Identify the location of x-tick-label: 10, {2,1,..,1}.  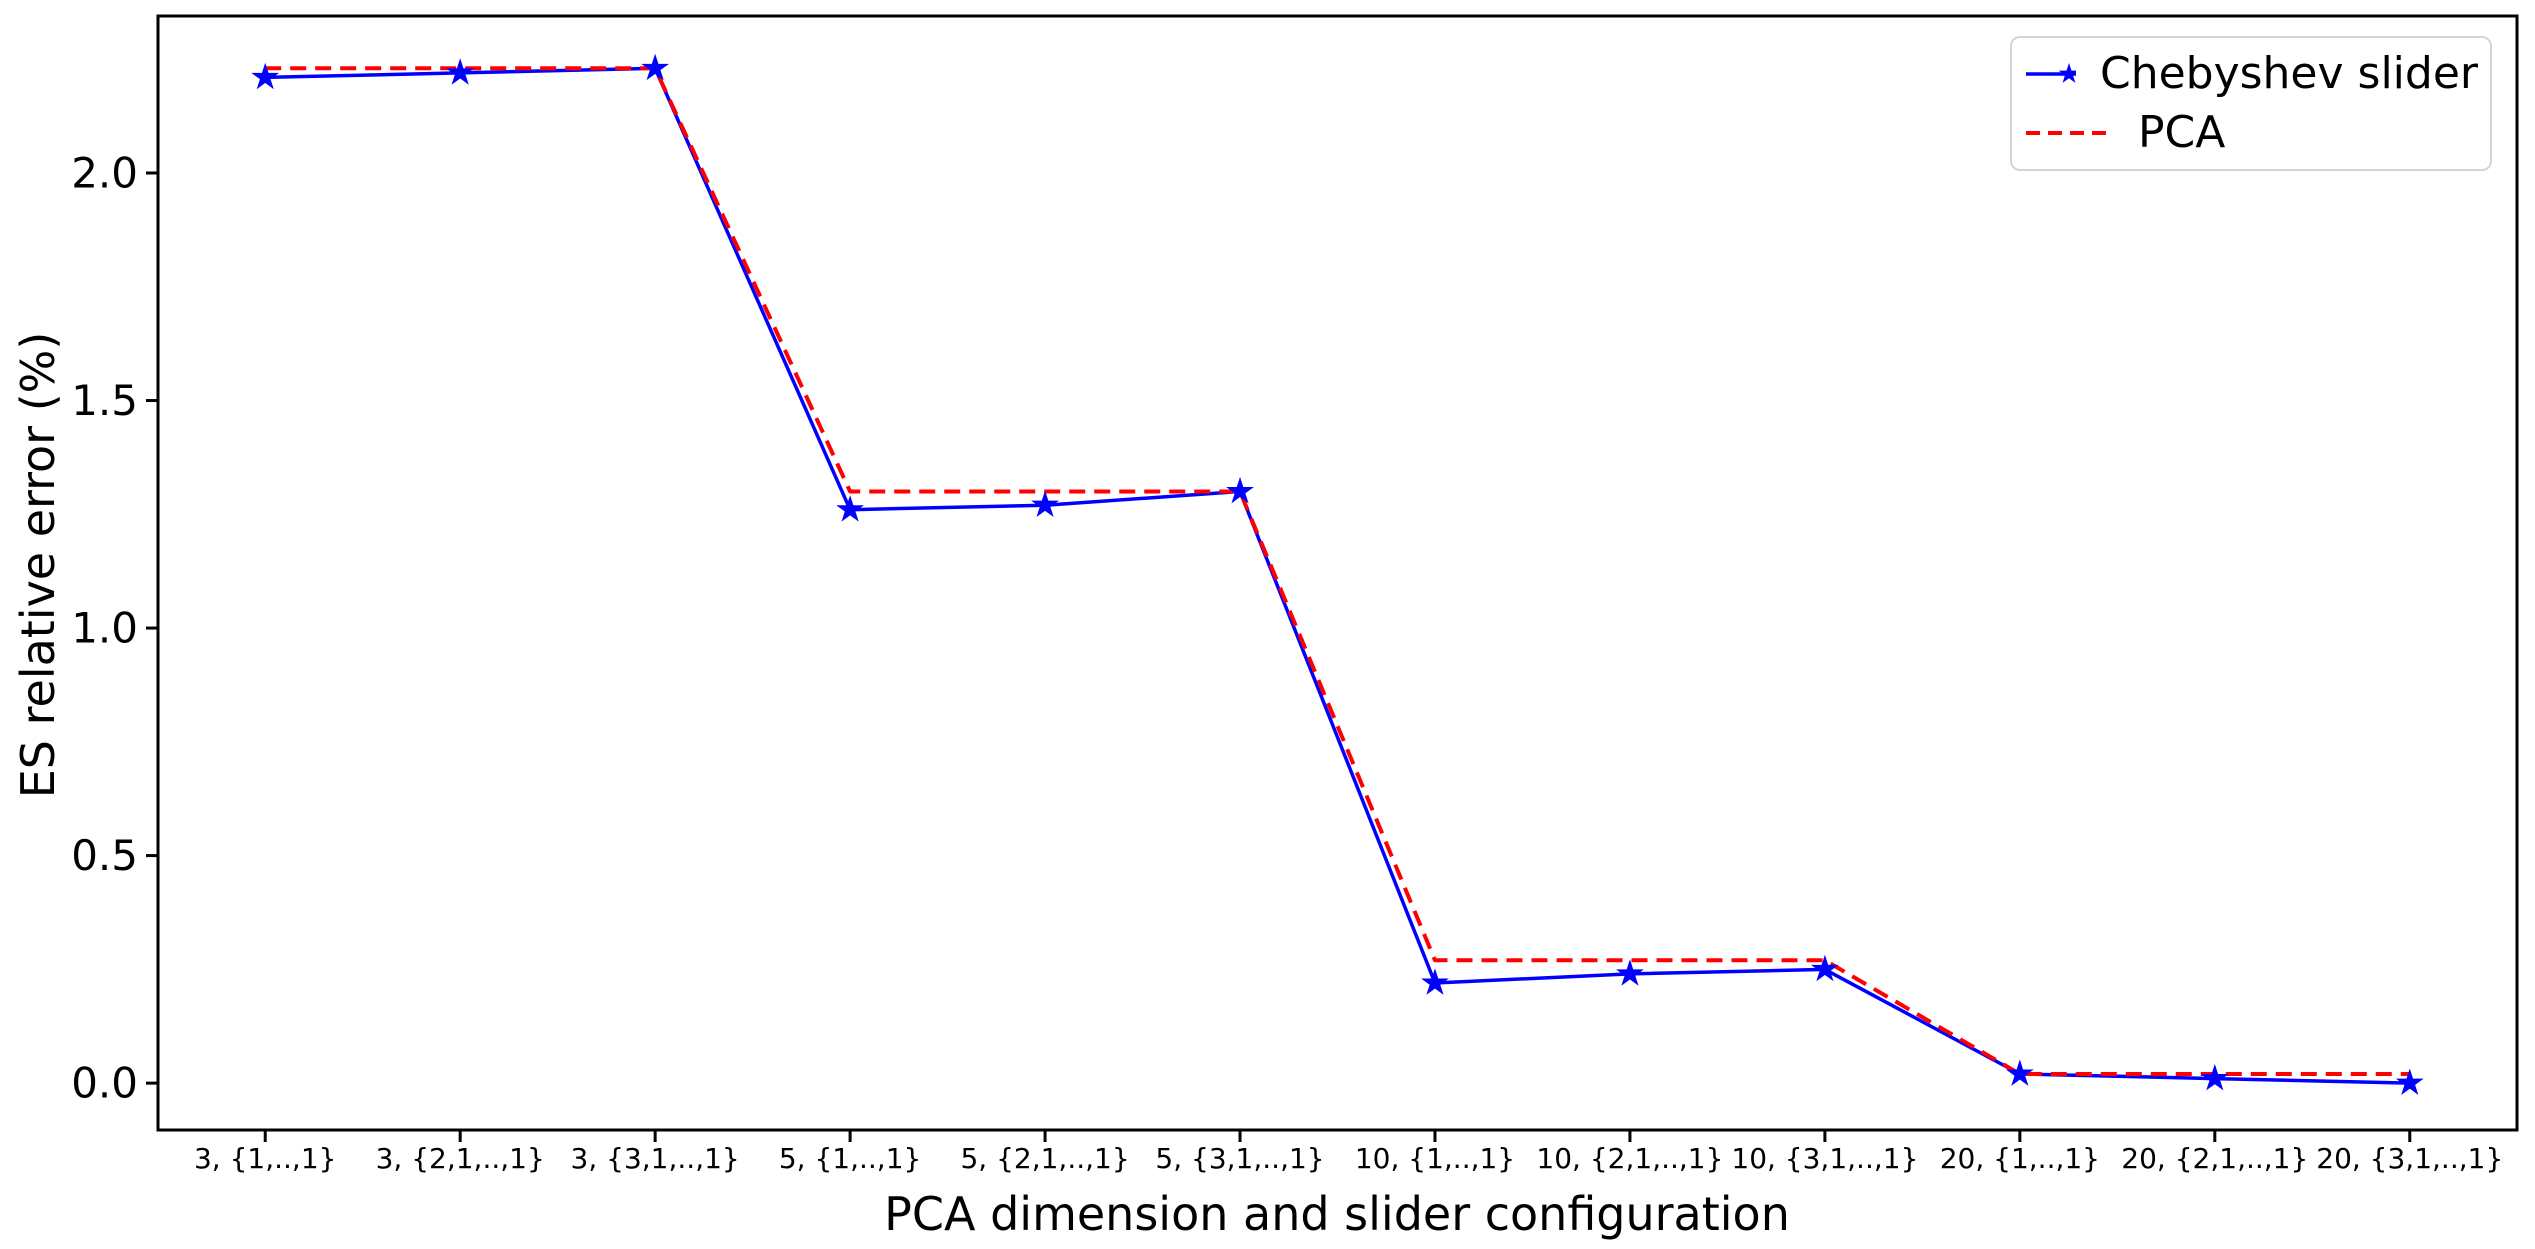
(1629, 1158).